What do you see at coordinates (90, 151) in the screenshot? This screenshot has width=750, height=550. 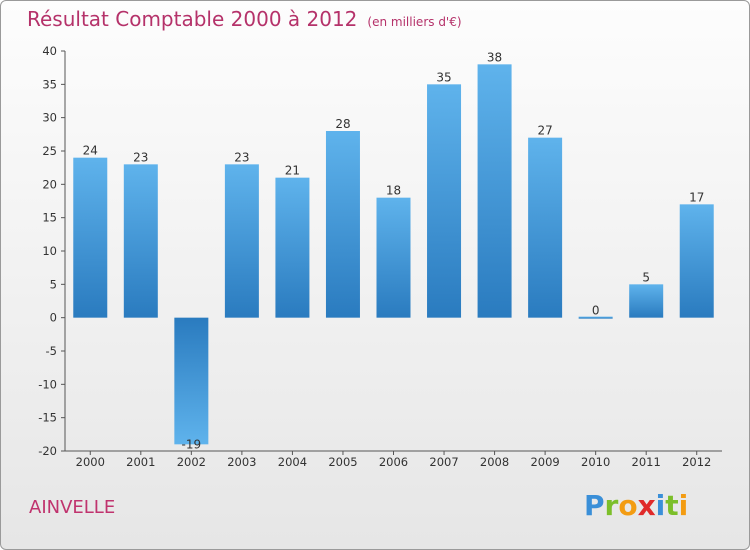 I see `data-label: 24` at bounding box center [90, 151].